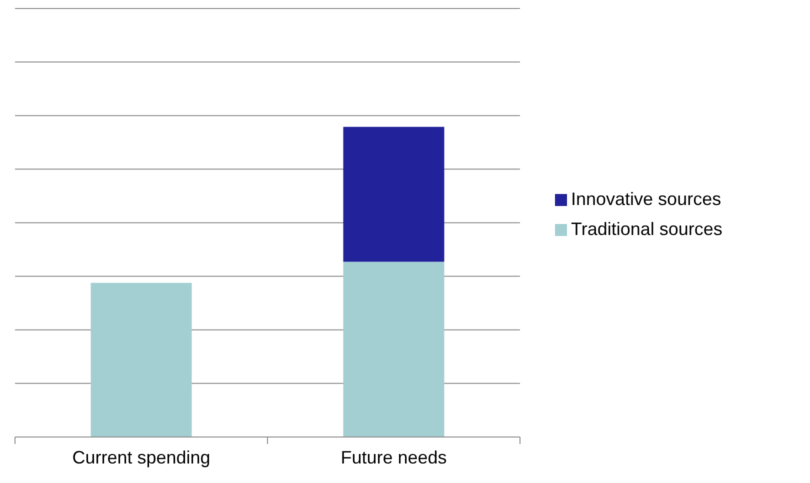 The height and width of the screenshot is (483, 810). Describe the element at coordinates (141, 457) in the screenshot. I see `x-tick-label: Current spending` at that location.